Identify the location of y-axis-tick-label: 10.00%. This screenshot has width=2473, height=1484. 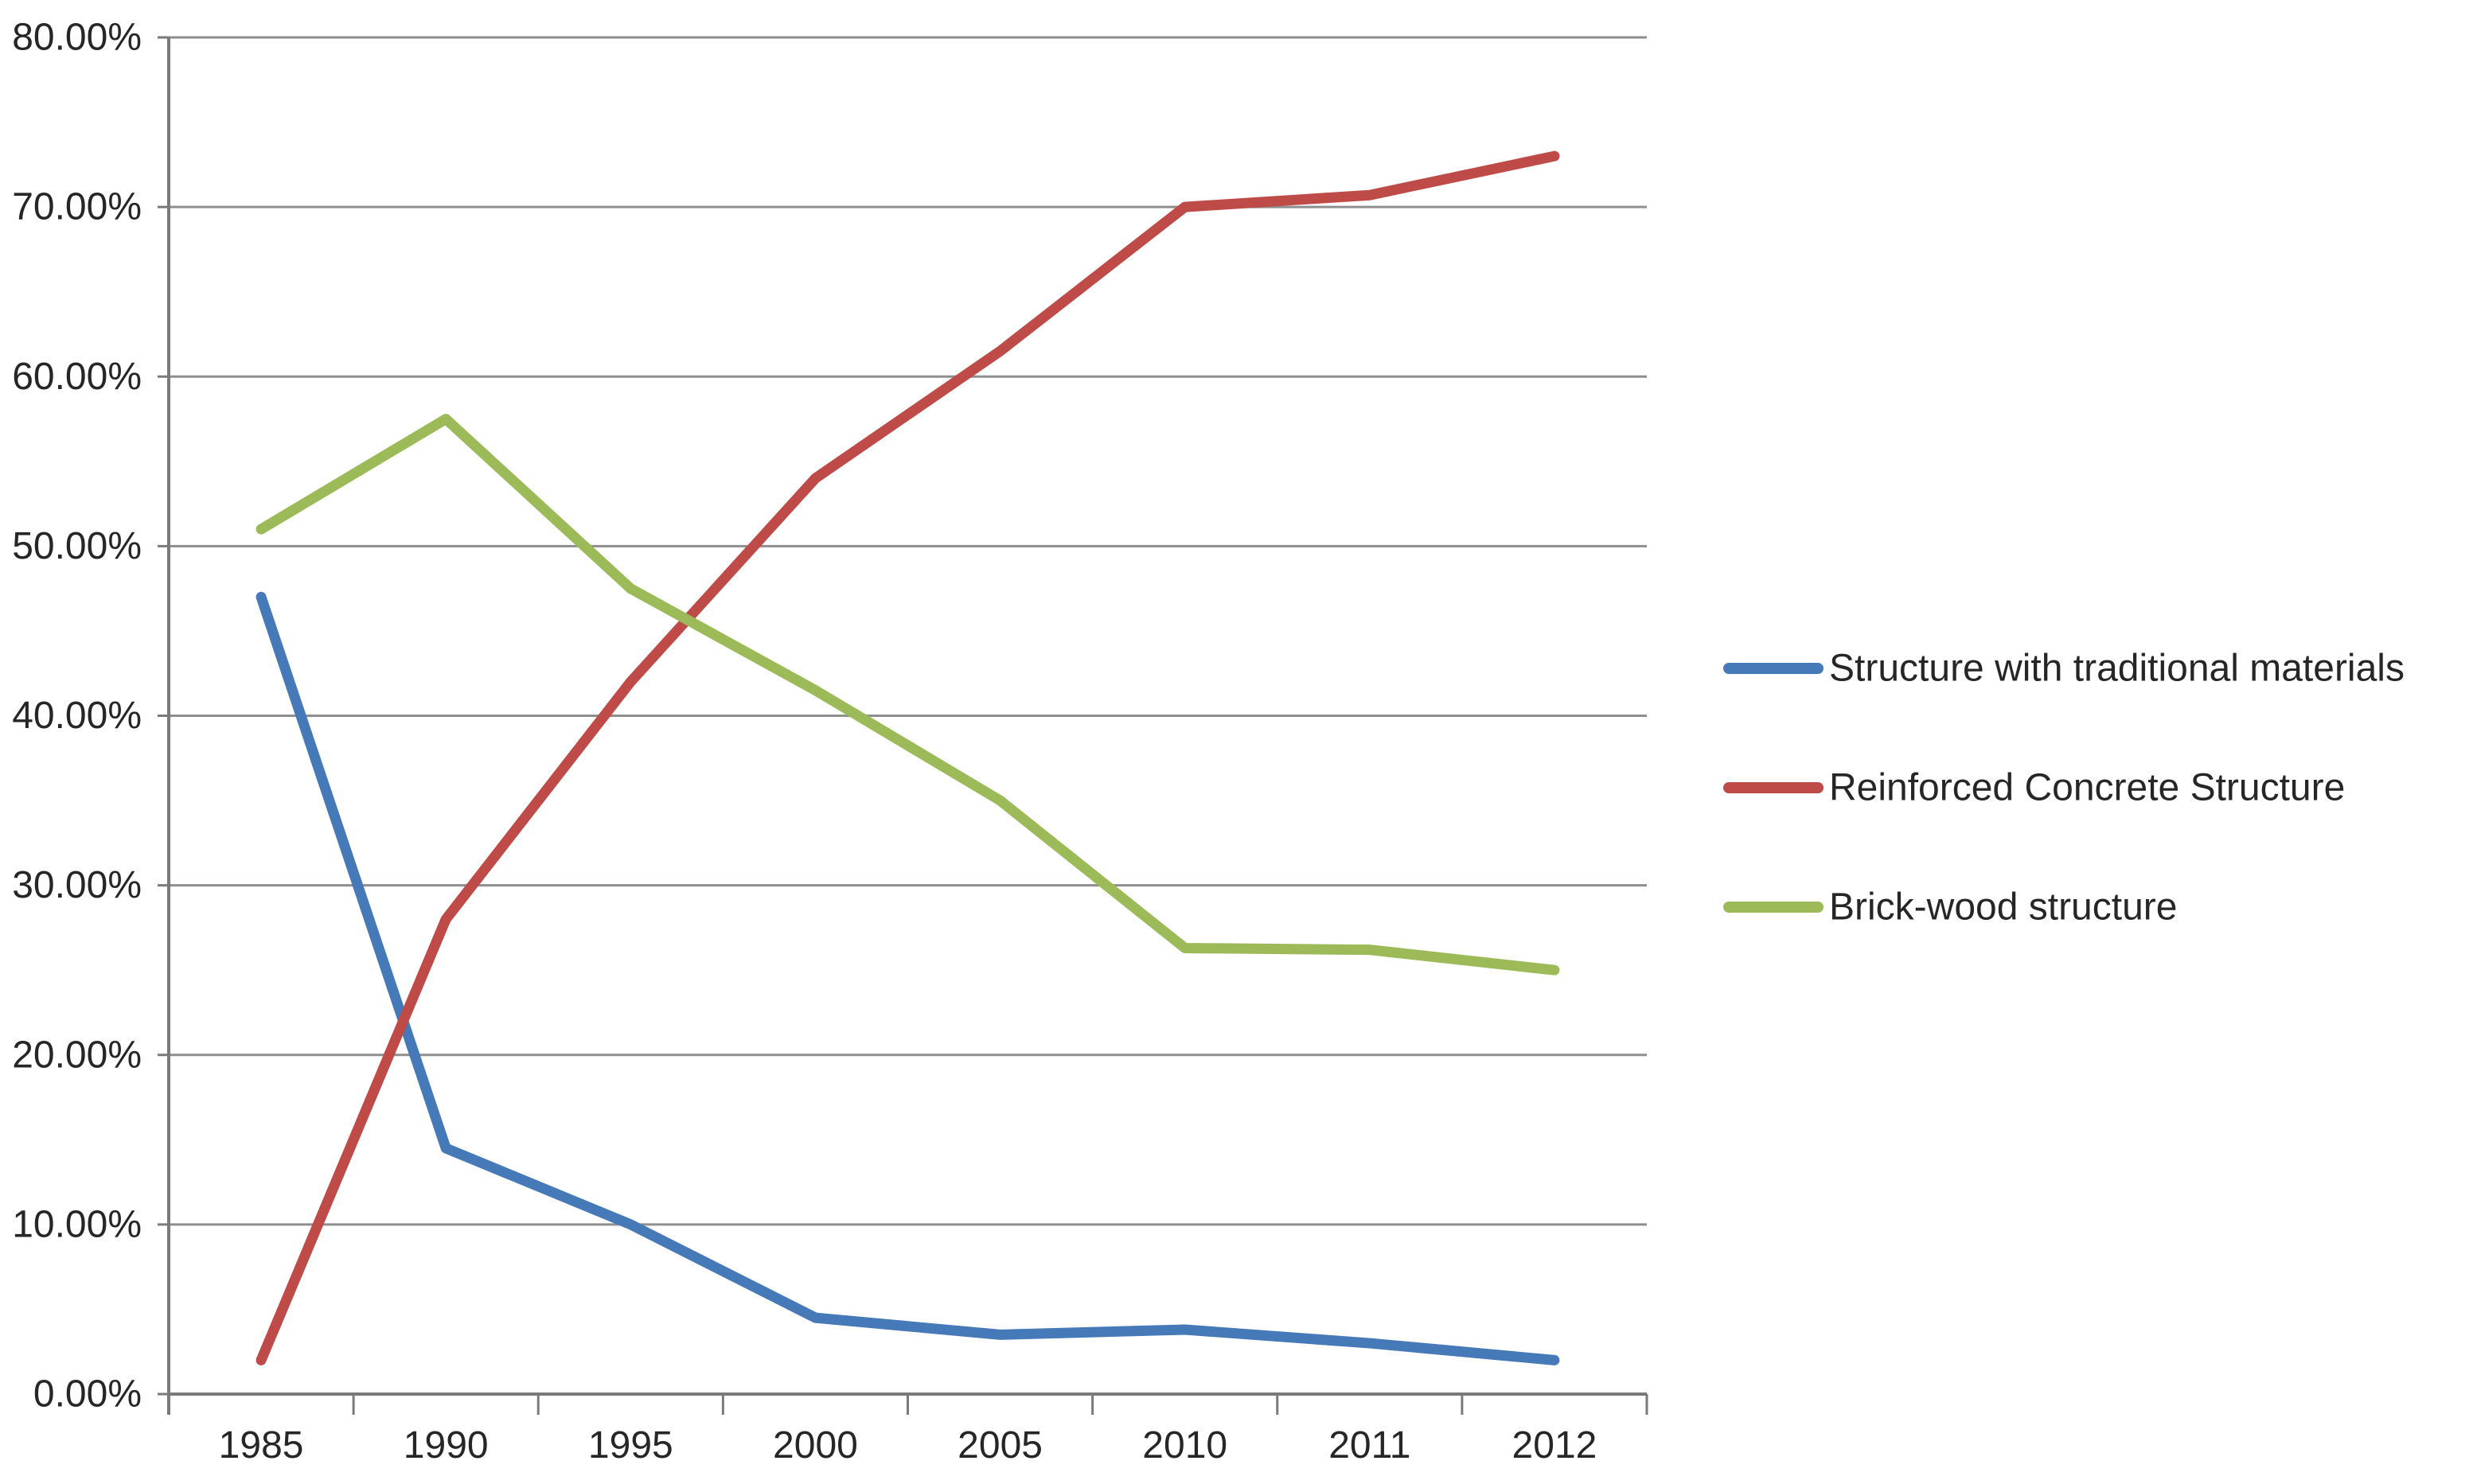
(77, 1224).